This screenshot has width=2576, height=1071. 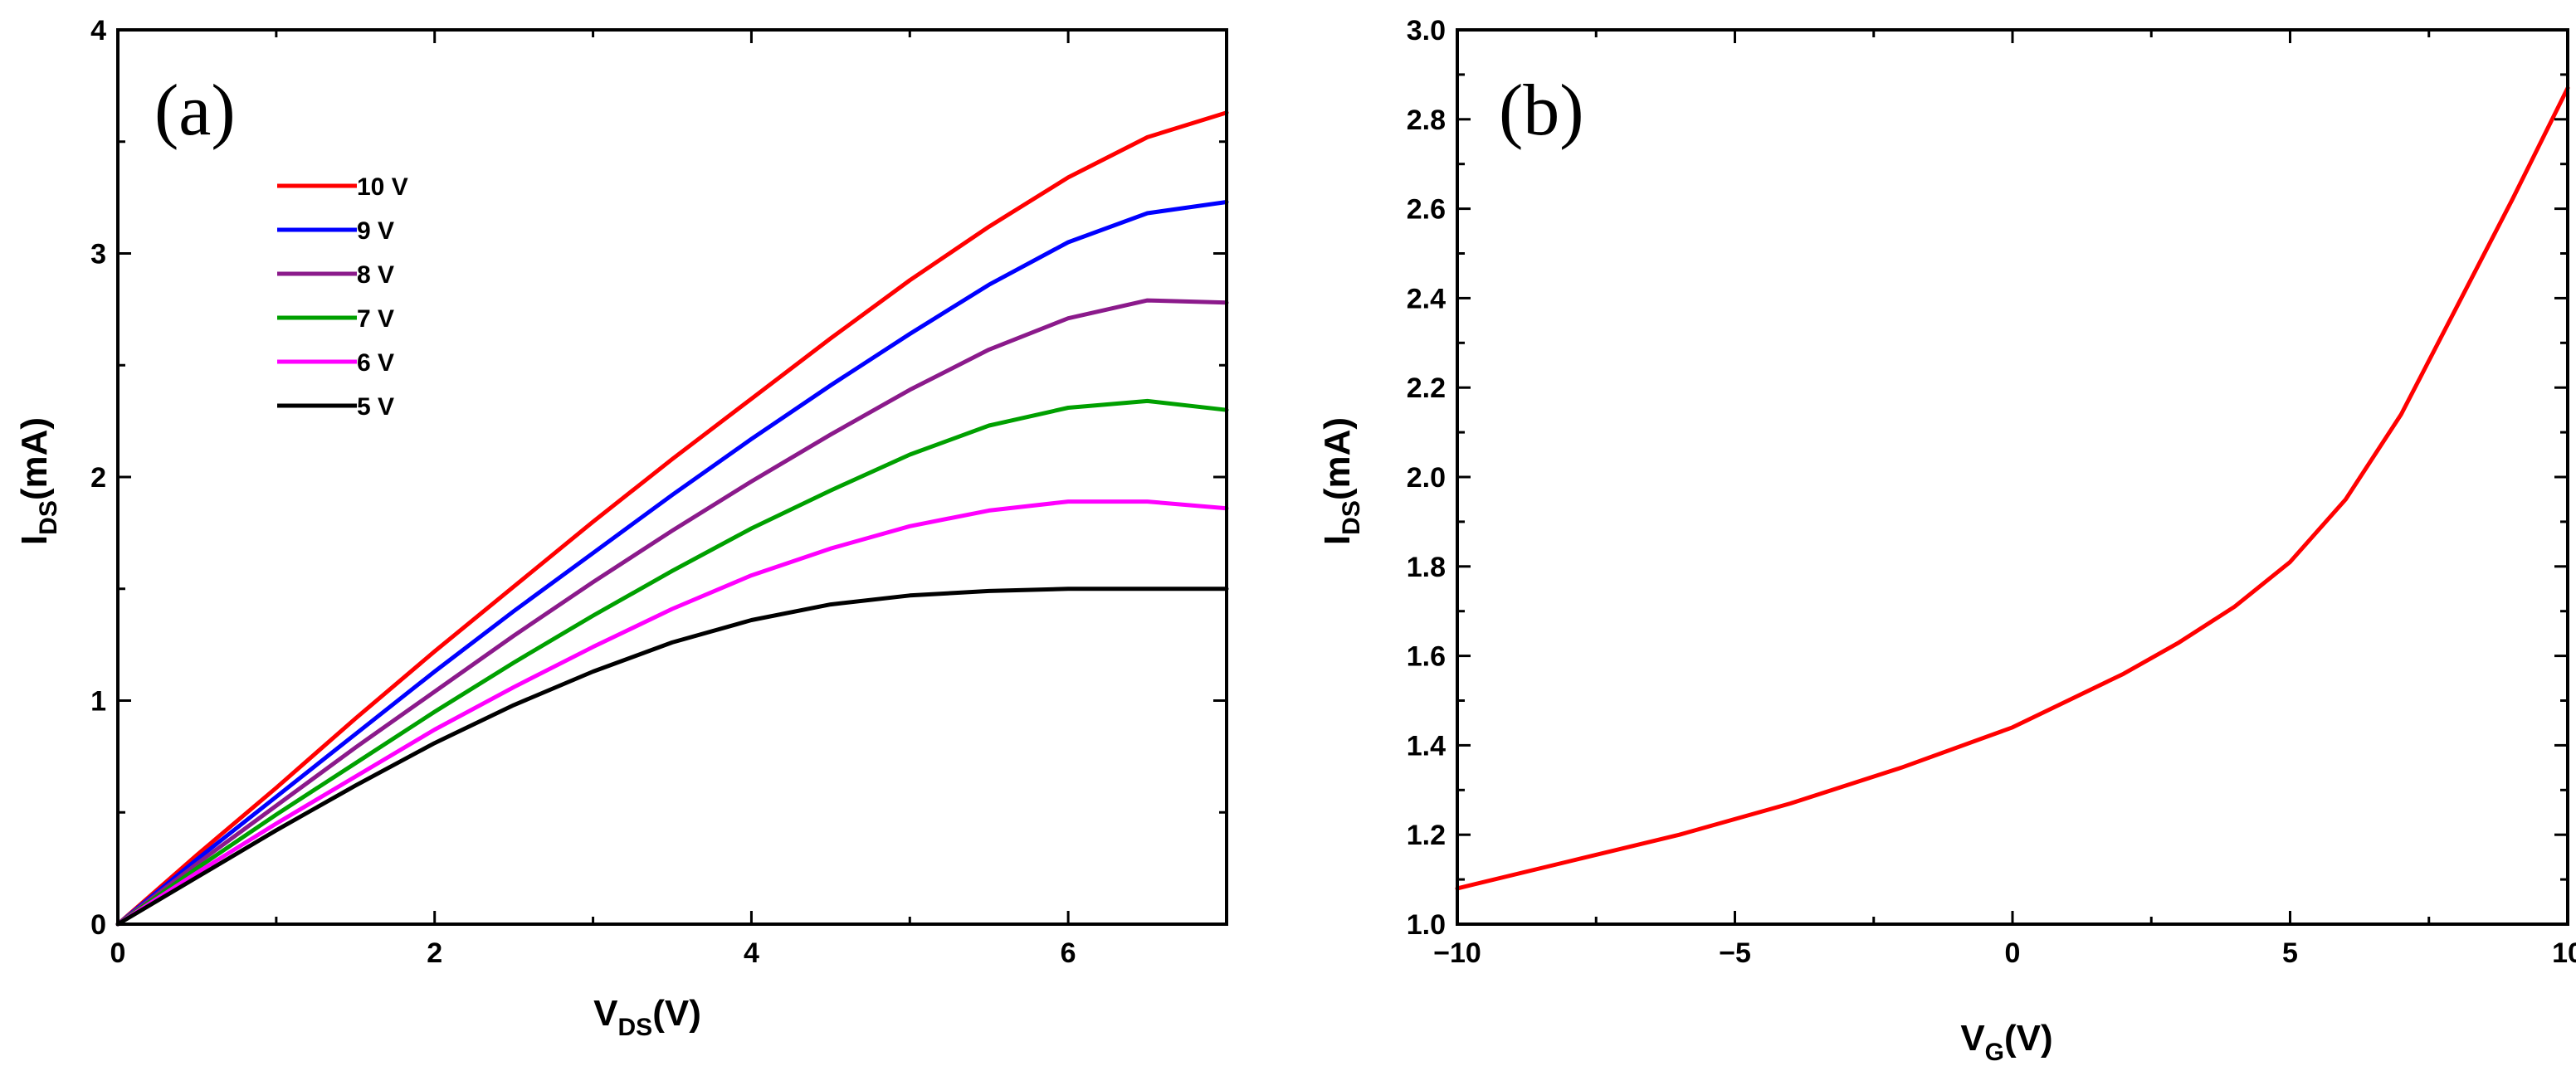 I want to click on x-tick-label: 2, so click(x=435, y=953).